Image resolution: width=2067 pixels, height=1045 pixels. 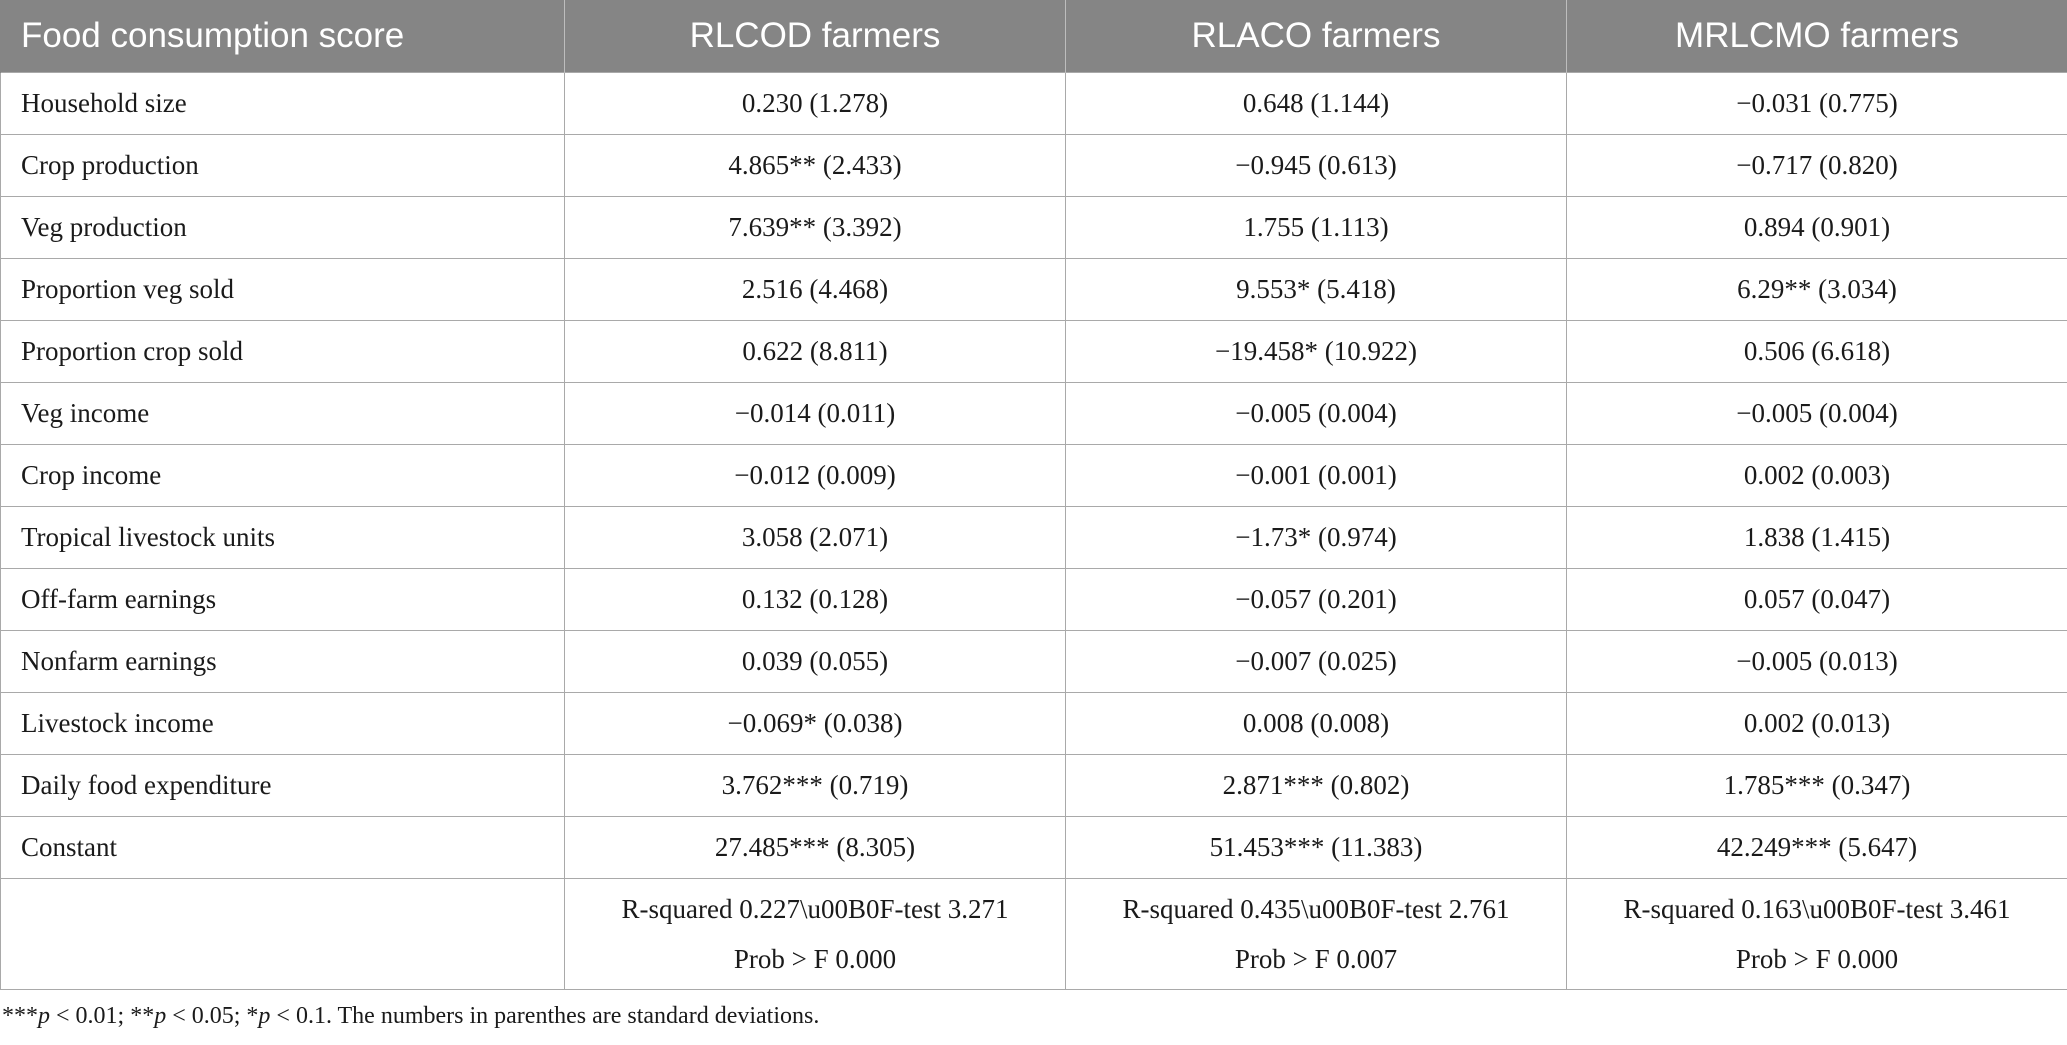 What do you see at coordinates (1816, 103) in the screenshot?
I see `cell-mrlcmo: −0.031 (0.775)` at bounding box center [1816, 103].